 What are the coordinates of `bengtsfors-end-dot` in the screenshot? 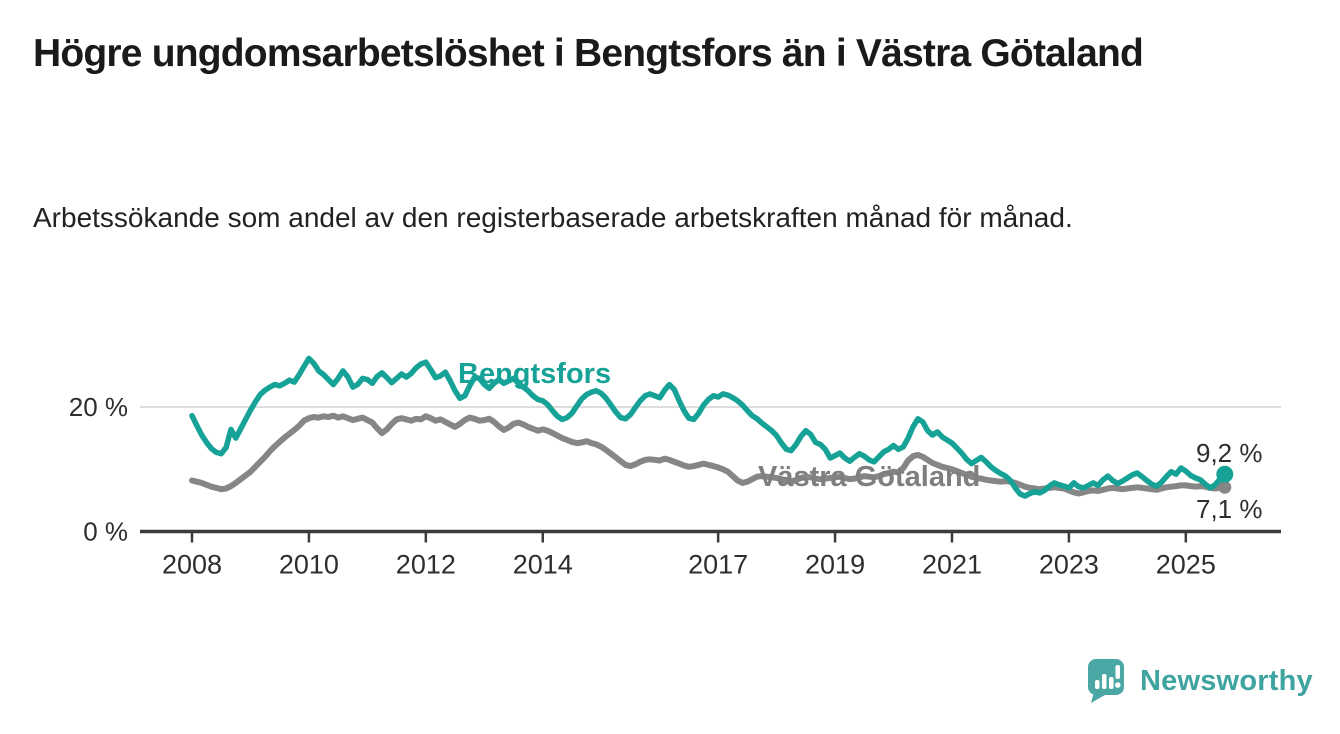 It's located at (1225, 474).